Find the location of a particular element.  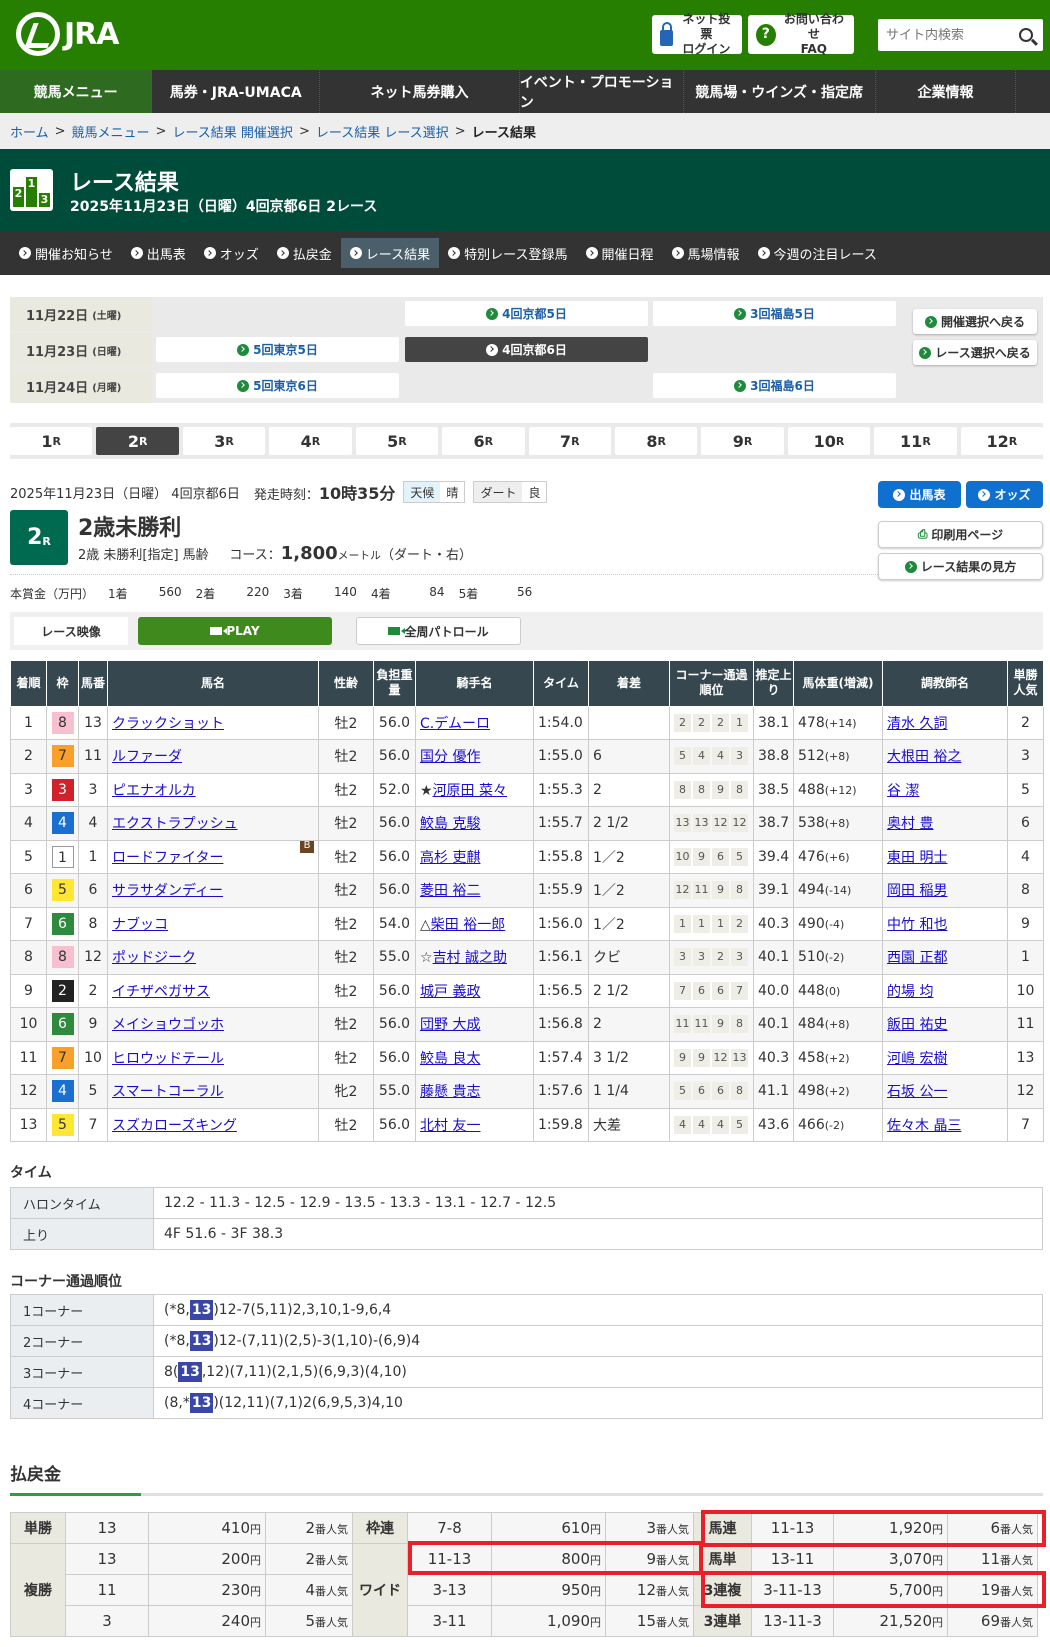

horse-name-link: メイショウゴッホ is located at coordinates (168, 1025).